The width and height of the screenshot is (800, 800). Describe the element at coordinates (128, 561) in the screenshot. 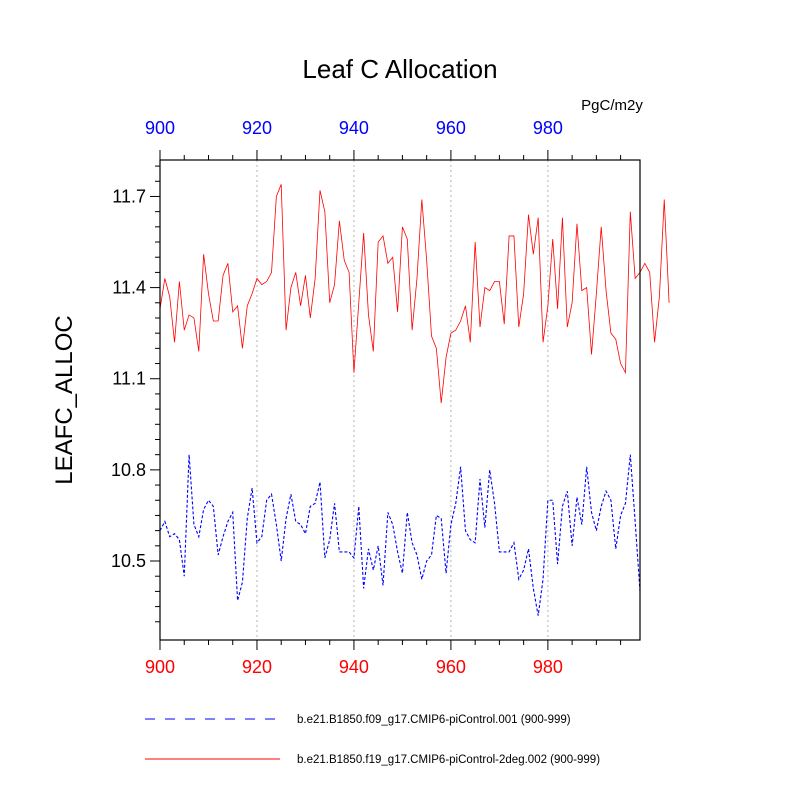

I see `y-tick-label: 10.5` at that location.